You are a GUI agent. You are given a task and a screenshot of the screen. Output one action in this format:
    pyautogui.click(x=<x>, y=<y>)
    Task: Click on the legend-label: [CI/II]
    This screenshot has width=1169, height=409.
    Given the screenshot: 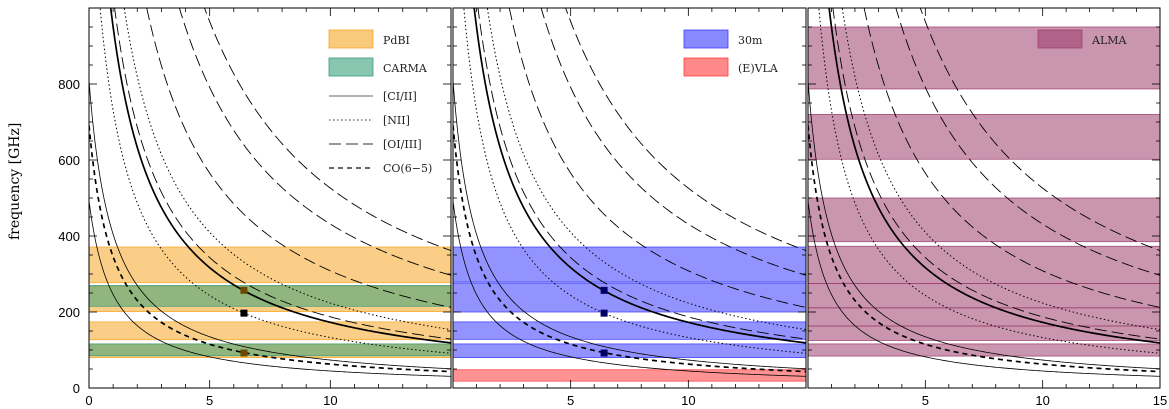 What is the action you would take?
    pyautogui.click(x=400, y=96)
    